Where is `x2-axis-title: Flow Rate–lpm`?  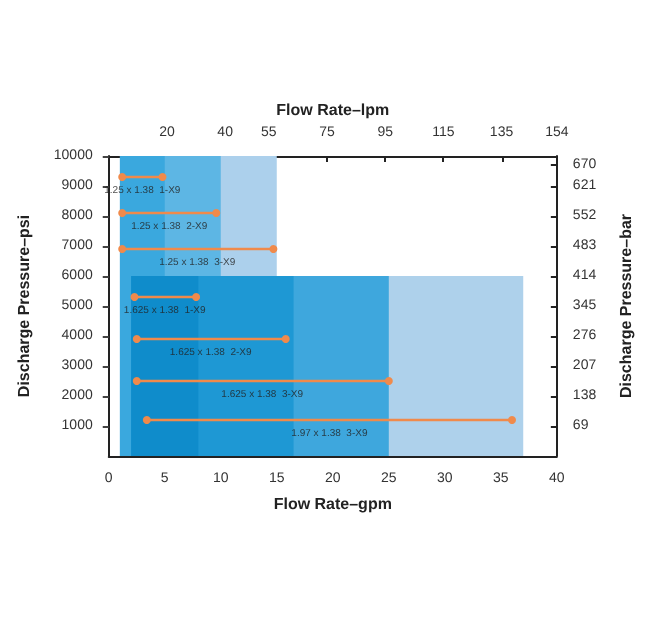 x2-axis-title: Flow Rate–lpm is located at coordinates (333, 110).